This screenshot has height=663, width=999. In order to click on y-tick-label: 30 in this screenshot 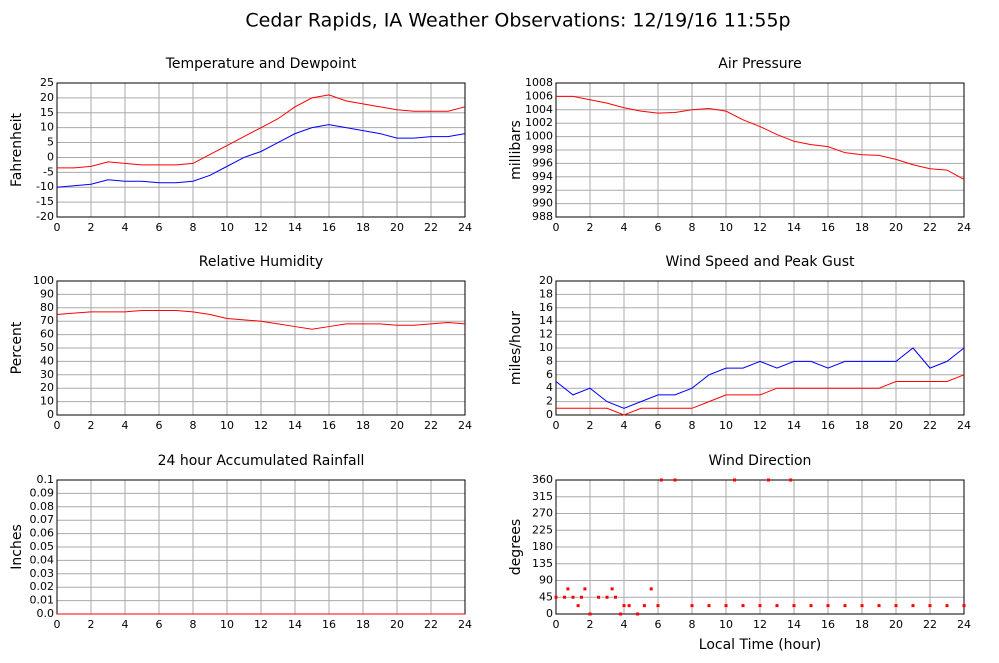, I will do `click(47, 374)`.